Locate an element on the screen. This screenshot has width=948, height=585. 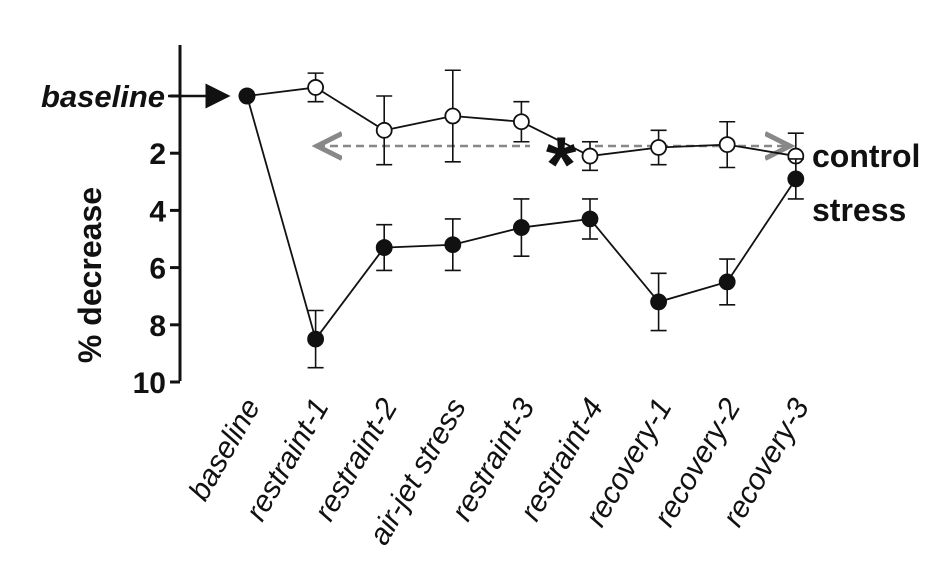
baseline-label: baseline is located at coordinates (103, 96).